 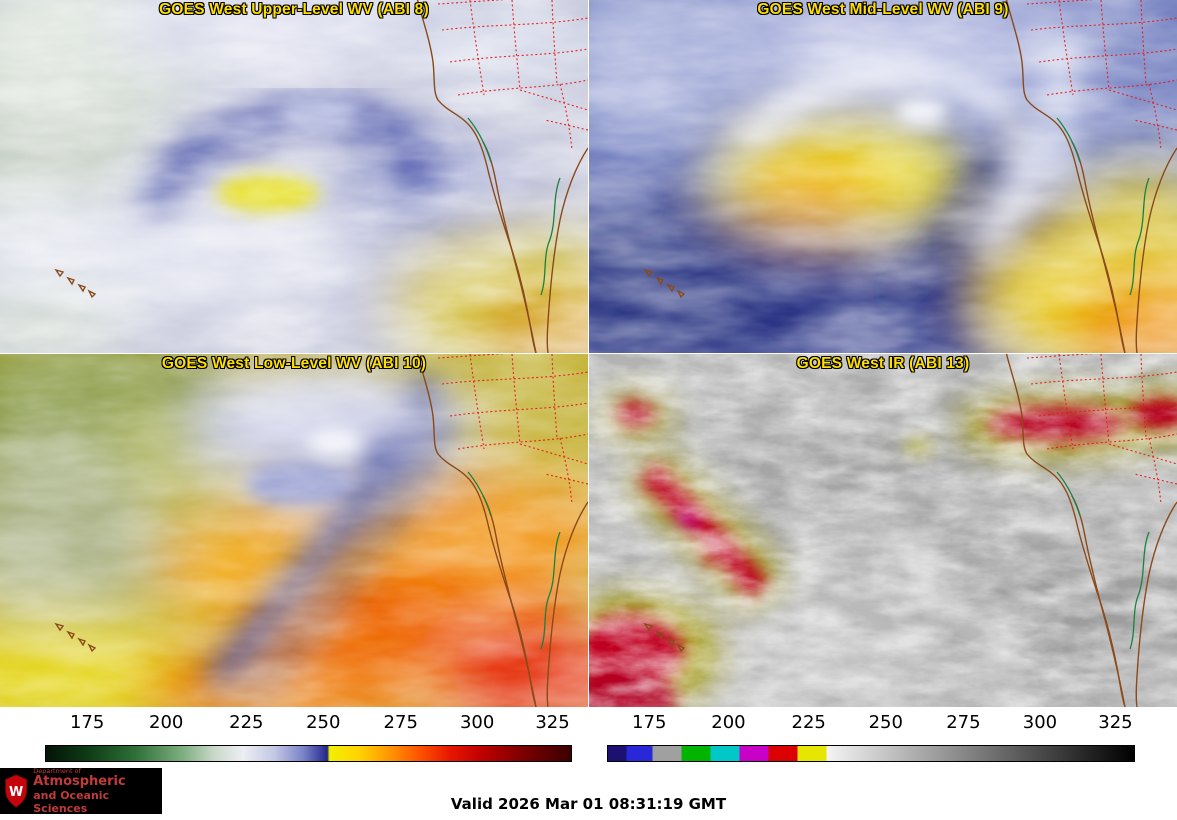 I want to click on uw-crest-icon: W, so click(x=16, y=791).